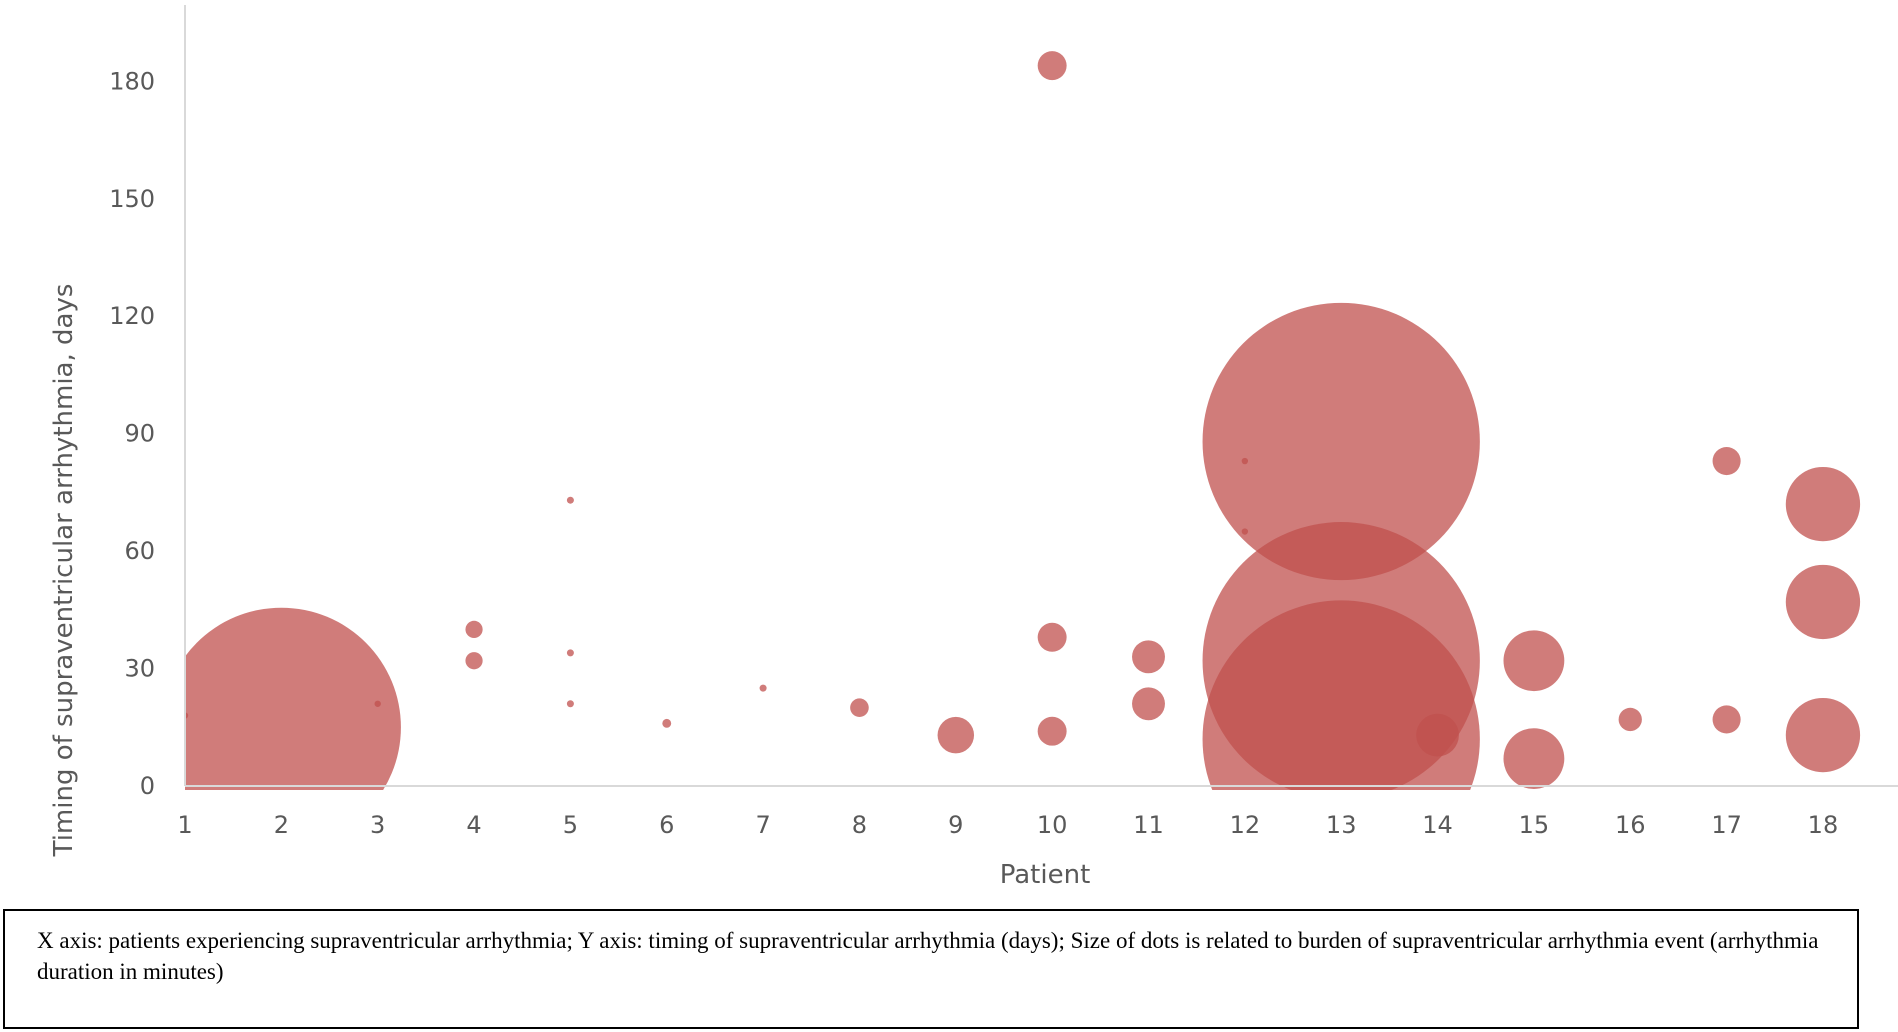 This screenshot has width=1898, height=1032. Describe the element at coordinates (132, 316) in the screenshot. I see `y-tick-label: 120` at that location.